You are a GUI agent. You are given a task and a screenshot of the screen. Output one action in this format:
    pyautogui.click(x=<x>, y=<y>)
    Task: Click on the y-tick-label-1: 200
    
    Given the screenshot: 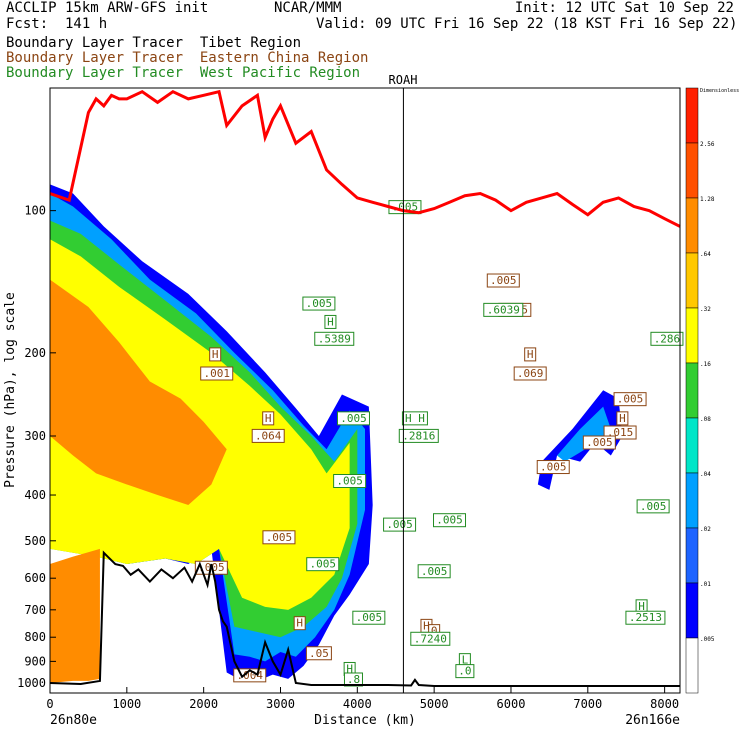 What is the action you would take?
    pyautogui.click(x=35, y=353)
    